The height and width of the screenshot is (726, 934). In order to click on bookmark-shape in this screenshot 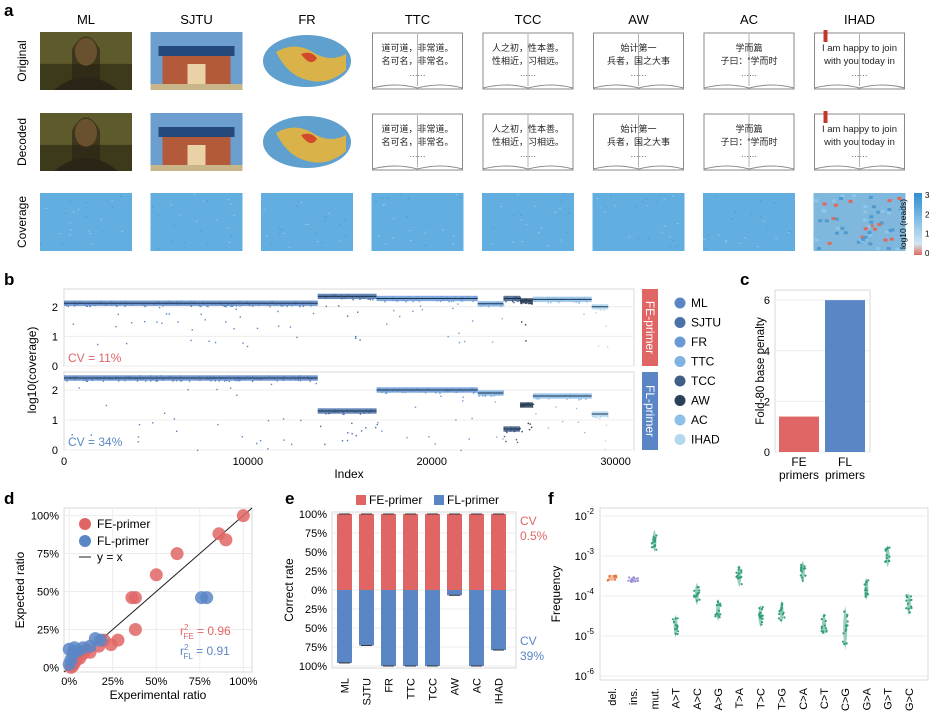, I will do `click(825, 117)`.